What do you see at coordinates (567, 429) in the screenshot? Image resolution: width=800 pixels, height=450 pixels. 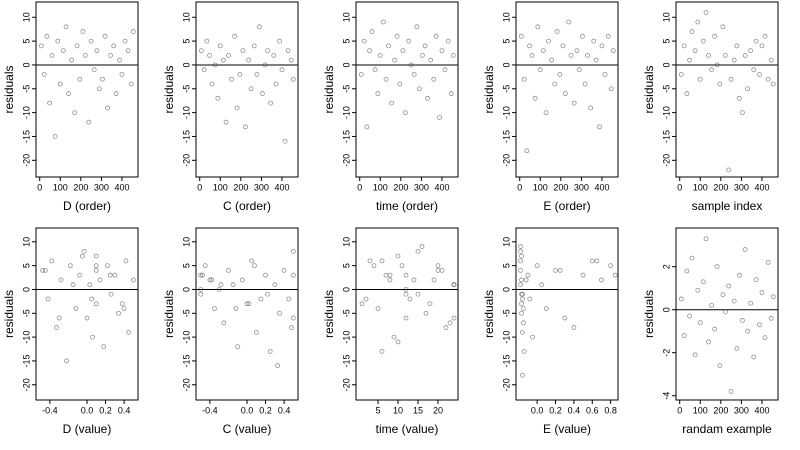 I see `x-axis-label: E (value)` at bounding box center [567, 429].